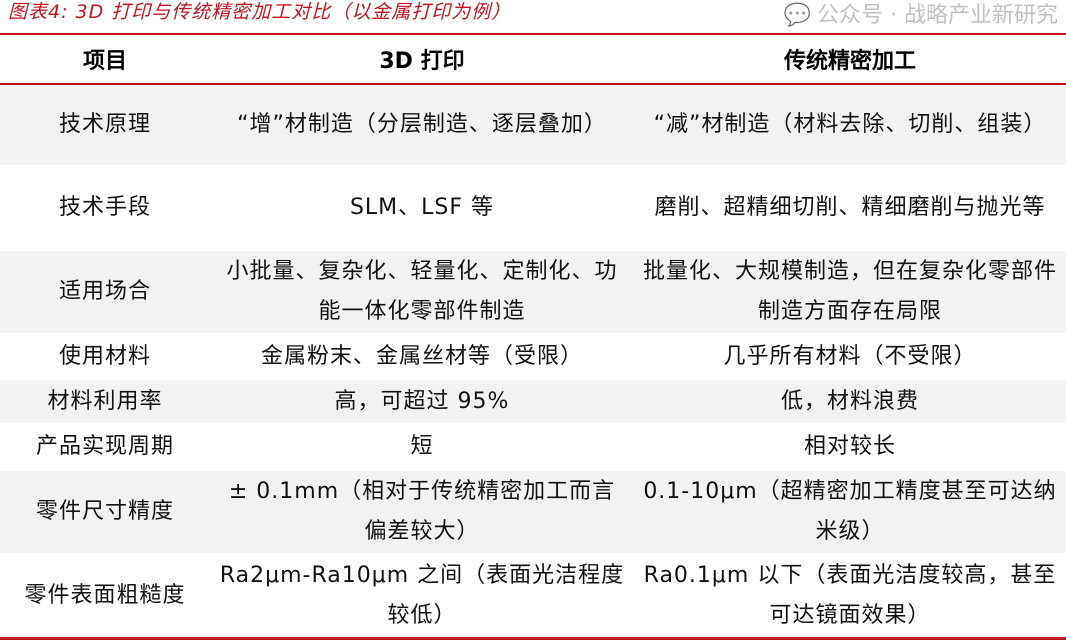 This screenshot has width=1066, height=640. I want to click on cell-traditional: 相对较长, so click(850, 446).